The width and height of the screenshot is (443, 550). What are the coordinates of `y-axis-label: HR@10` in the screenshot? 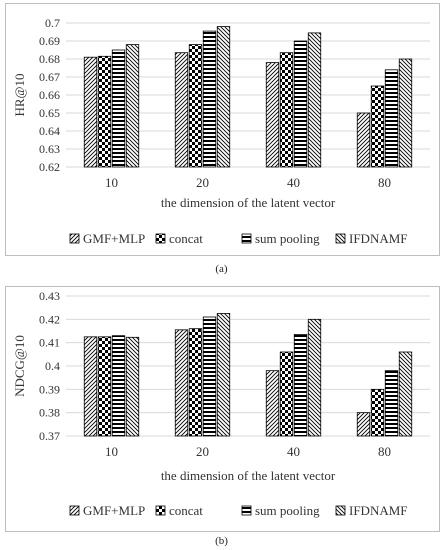 It's located at (19, 94).